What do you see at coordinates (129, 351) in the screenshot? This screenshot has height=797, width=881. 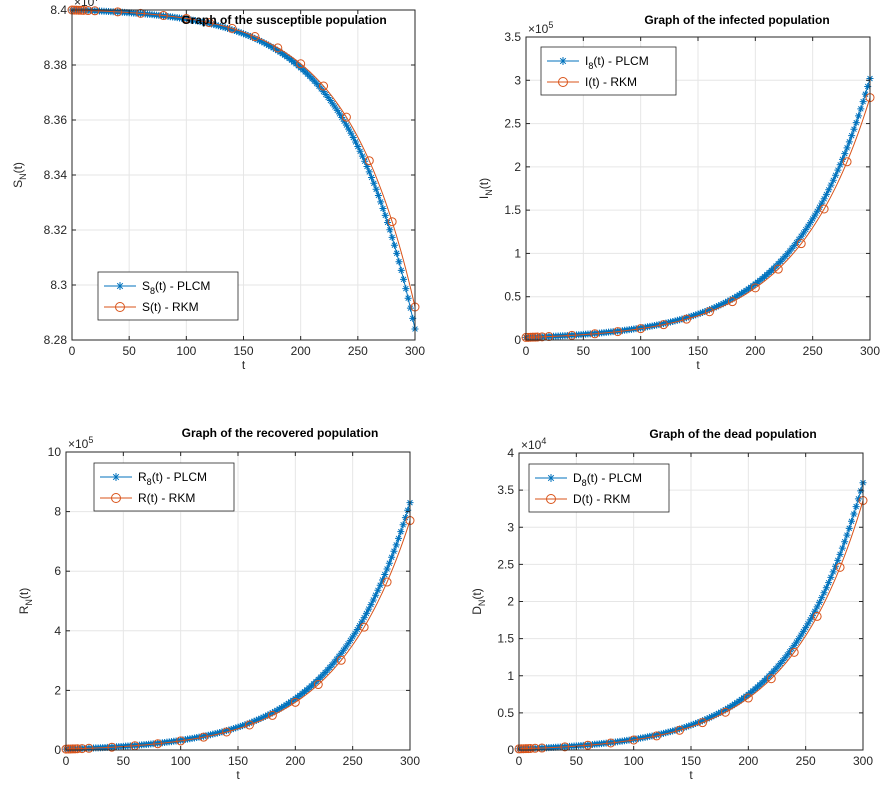 I see `x-tick-label: 50` at bounding box center [129, 351].